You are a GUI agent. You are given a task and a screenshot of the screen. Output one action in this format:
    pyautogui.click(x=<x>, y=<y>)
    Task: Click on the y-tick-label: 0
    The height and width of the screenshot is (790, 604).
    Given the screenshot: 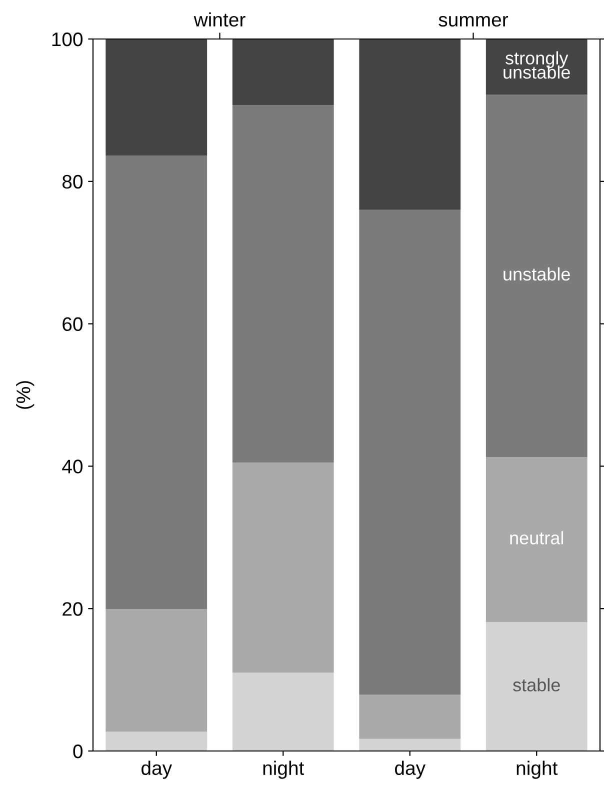 What is the action you would take?
    pyautogui.click(x=78, y=751)
    